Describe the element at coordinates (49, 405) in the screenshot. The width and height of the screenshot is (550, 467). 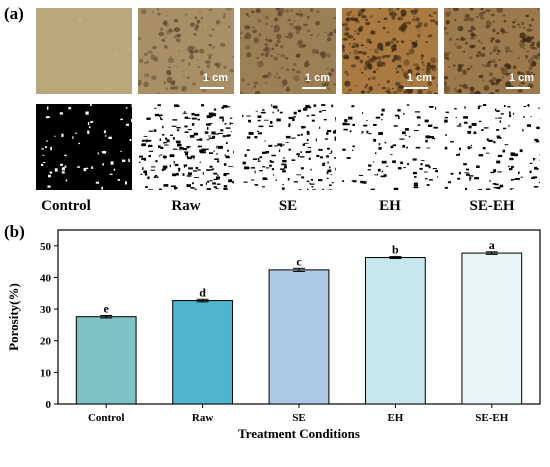
I see `y-tick-label: 0` at that location.